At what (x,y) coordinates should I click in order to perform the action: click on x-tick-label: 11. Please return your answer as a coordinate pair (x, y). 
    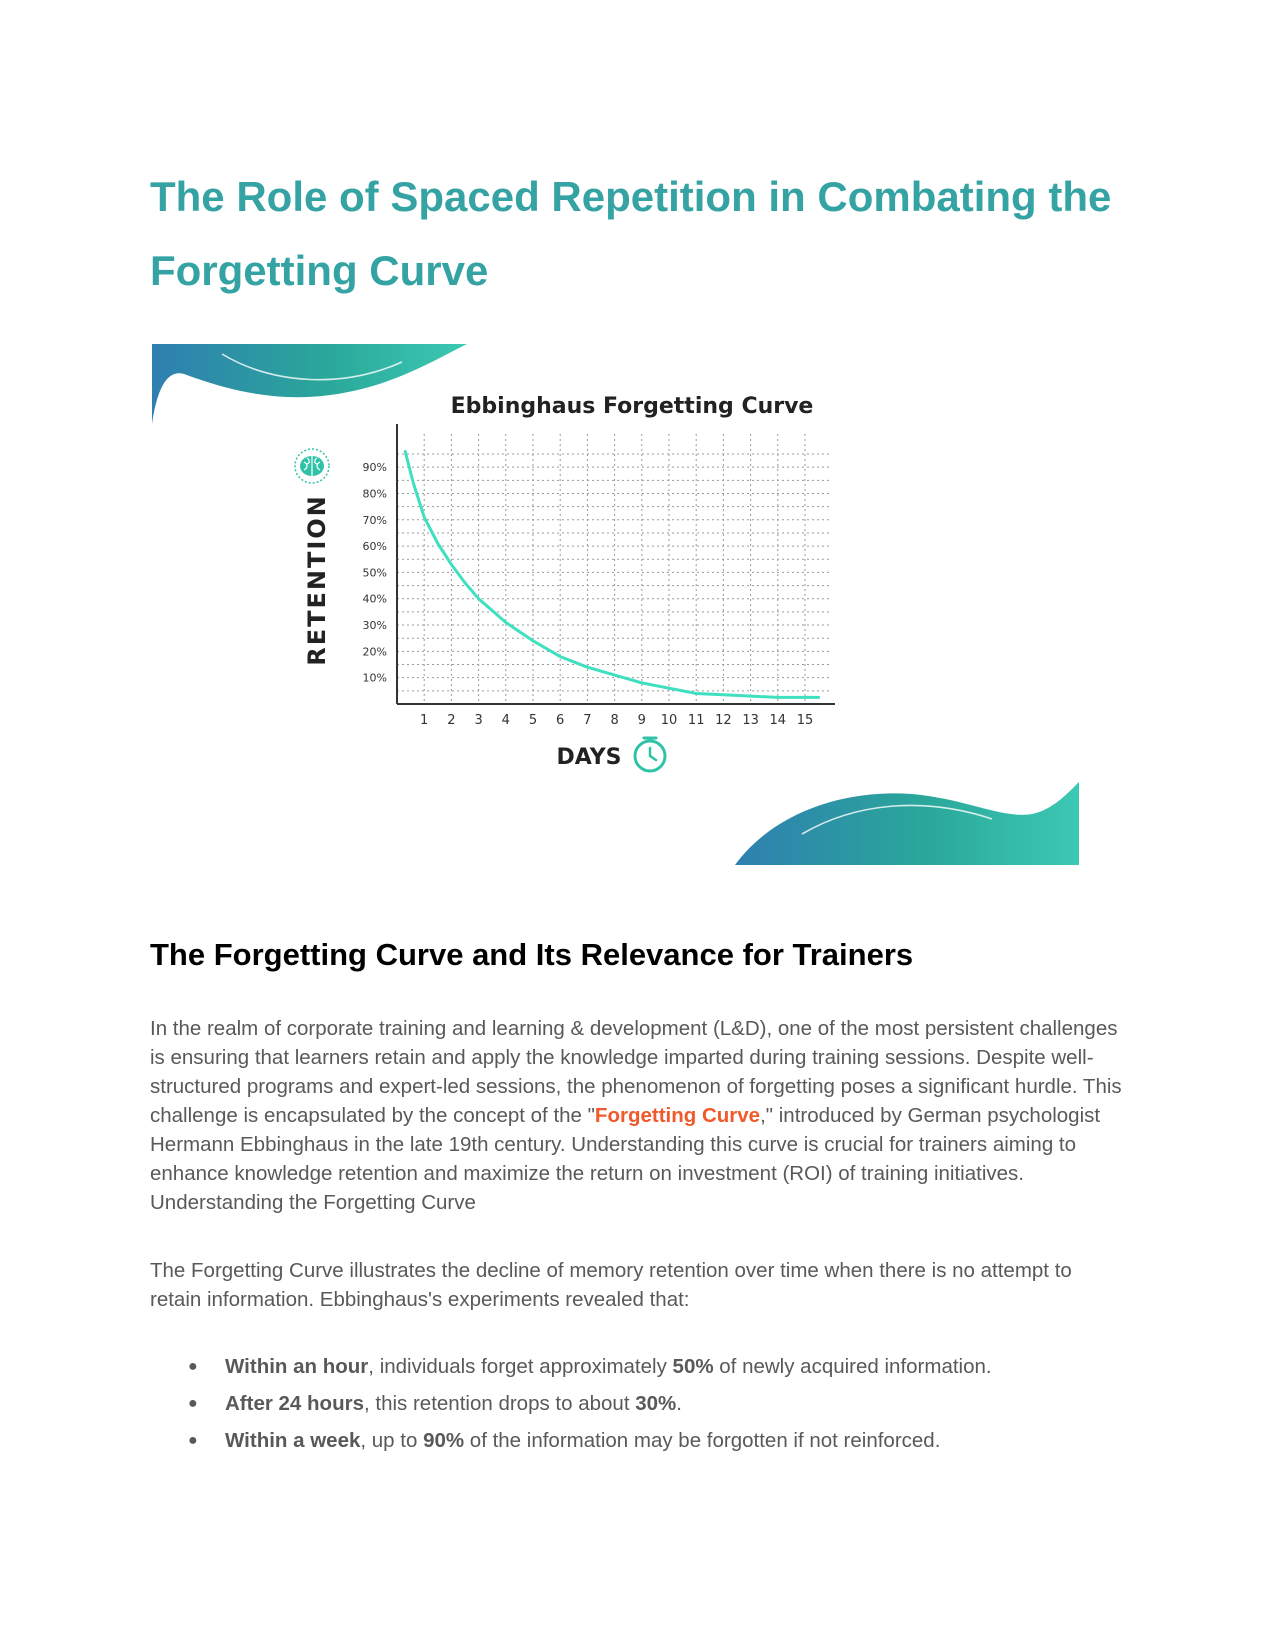
    Looking at the image, I should click on (696, 720).